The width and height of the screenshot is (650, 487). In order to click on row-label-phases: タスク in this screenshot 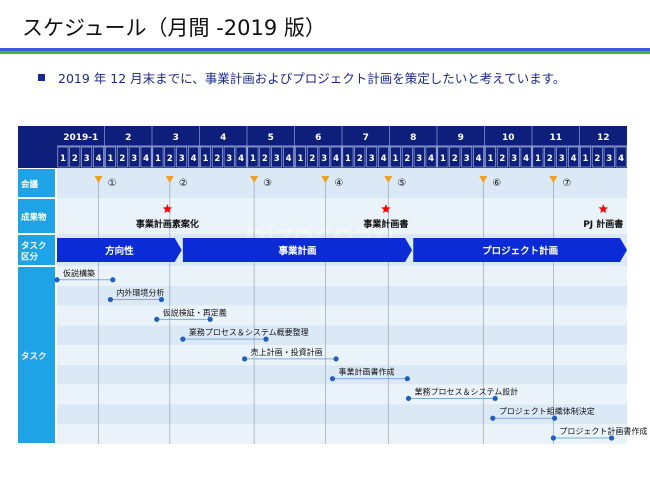, I will do `click(34, 246)`.